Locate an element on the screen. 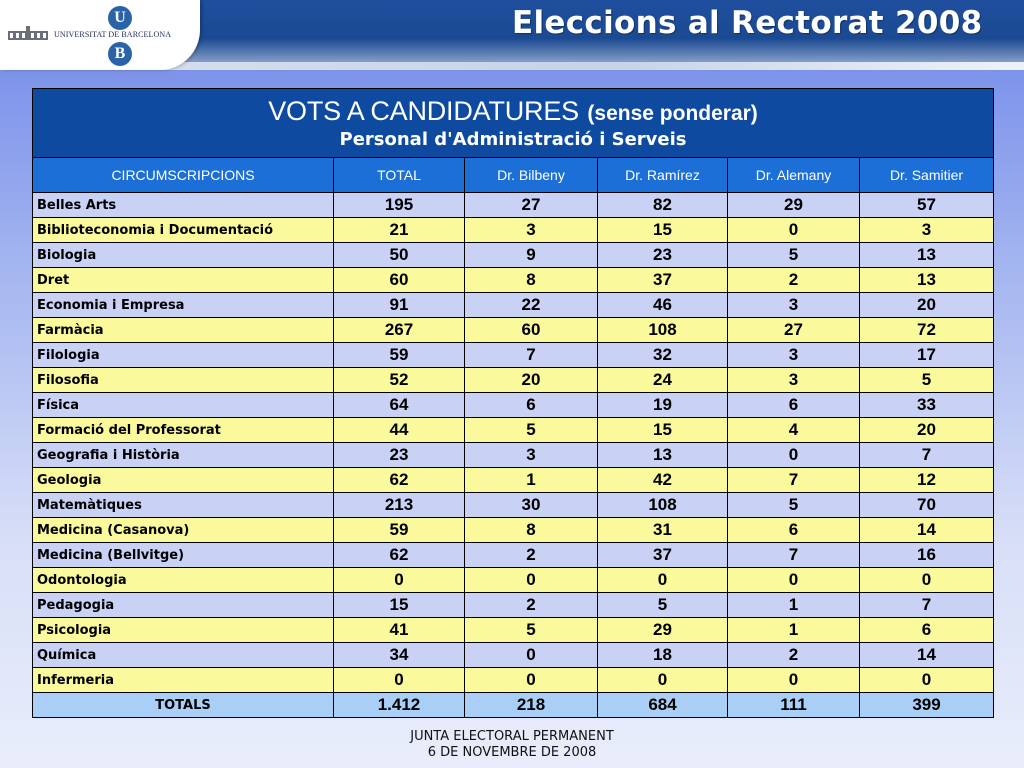 This screenshot has width=1024, height=768. circumscription-name: Pedagogia is located at coordinates (183, 605).